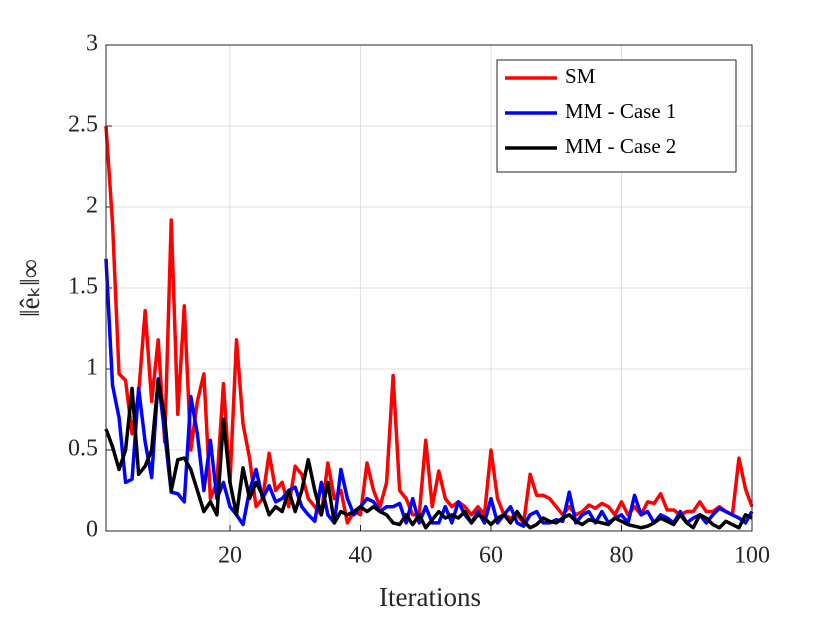  I want to click on legend-label: MM - Case 2, so click(620, 146).